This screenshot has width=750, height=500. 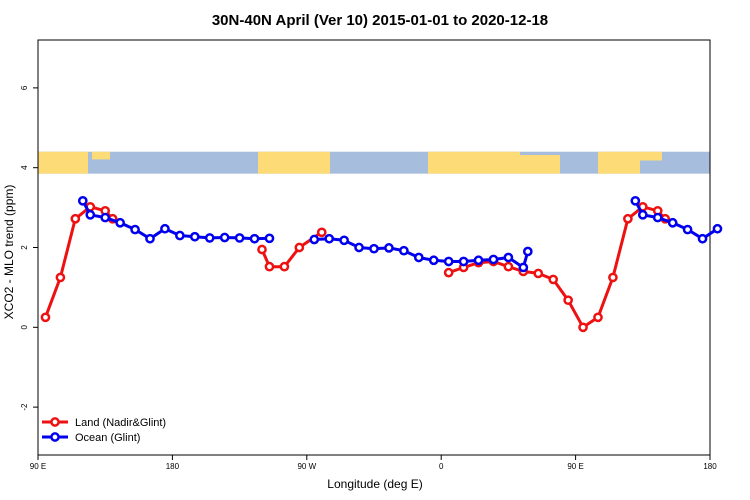 What do you see at coordinates (374, 162) in the screenshot?
I see `world-map-band` at bounding box center [374, 162].